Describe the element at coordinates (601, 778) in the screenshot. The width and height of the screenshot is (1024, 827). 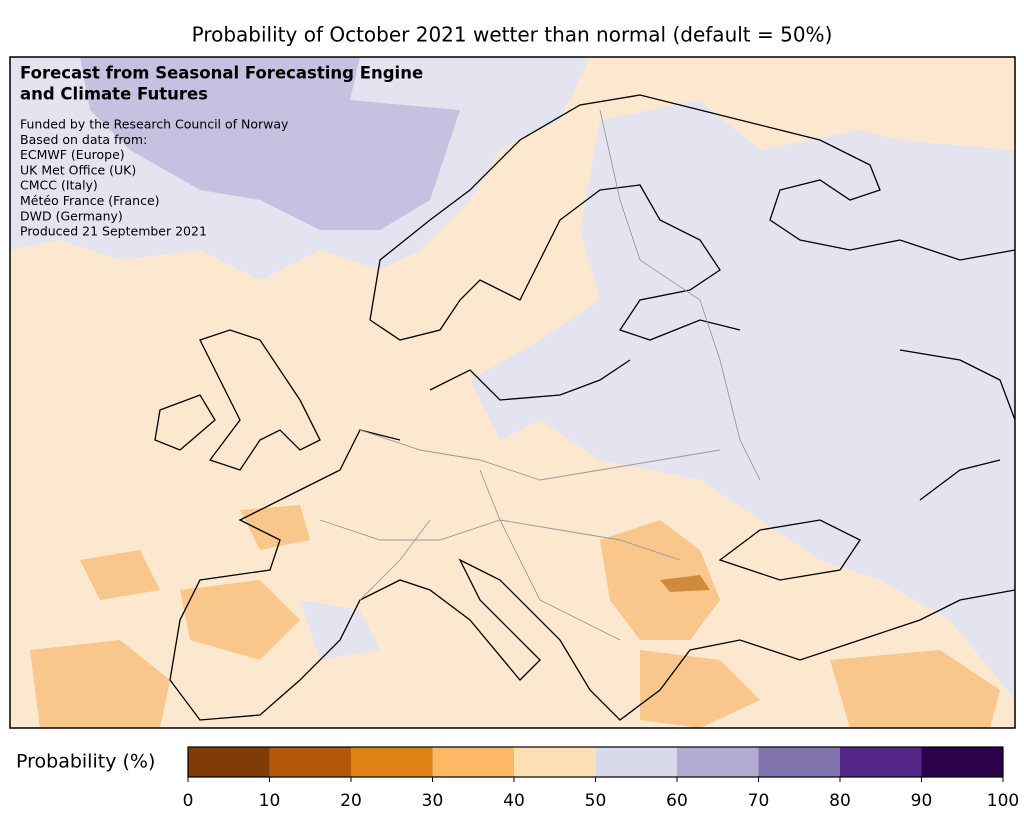
I see `colorbar: 0 10 20 30 40 50 60 70 80 90 100` at that location.